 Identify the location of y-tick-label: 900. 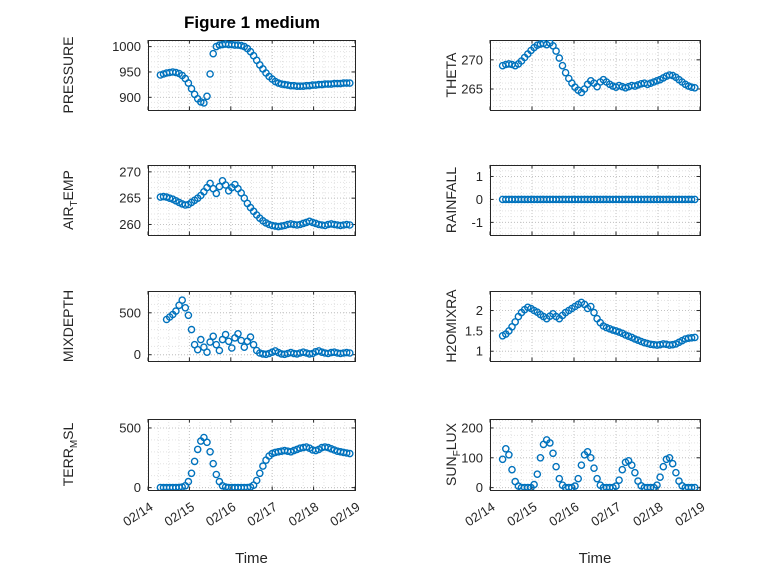
(130, 97).